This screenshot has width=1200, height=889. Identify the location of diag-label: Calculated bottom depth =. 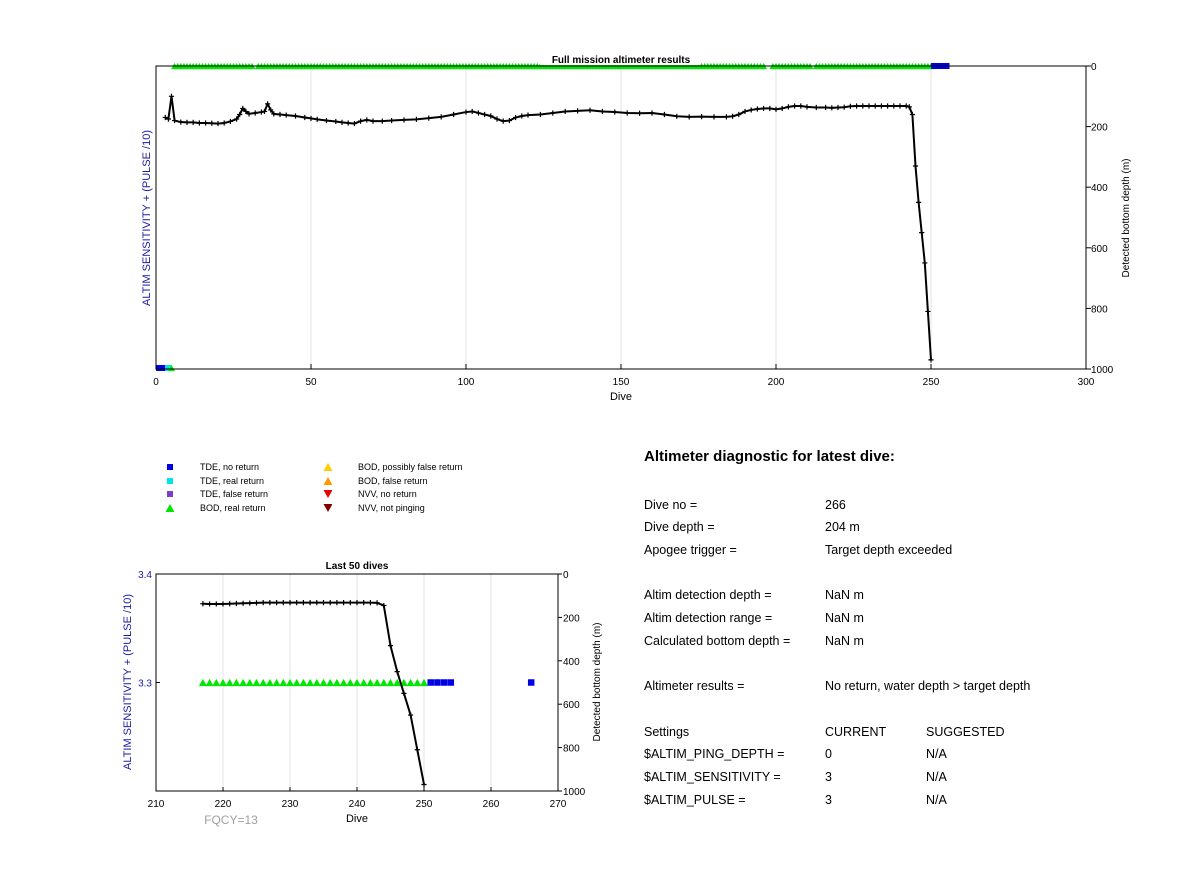
(717, 641).